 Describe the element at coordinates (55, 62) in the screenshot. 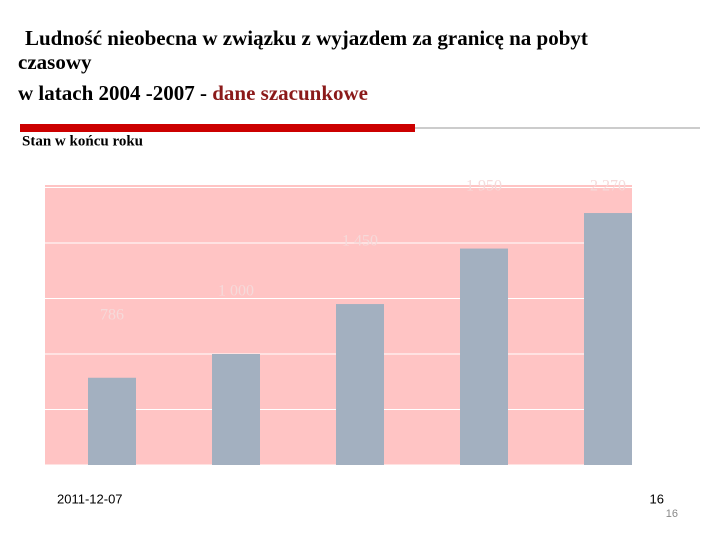

I see `title-line: czasowy` at that location.